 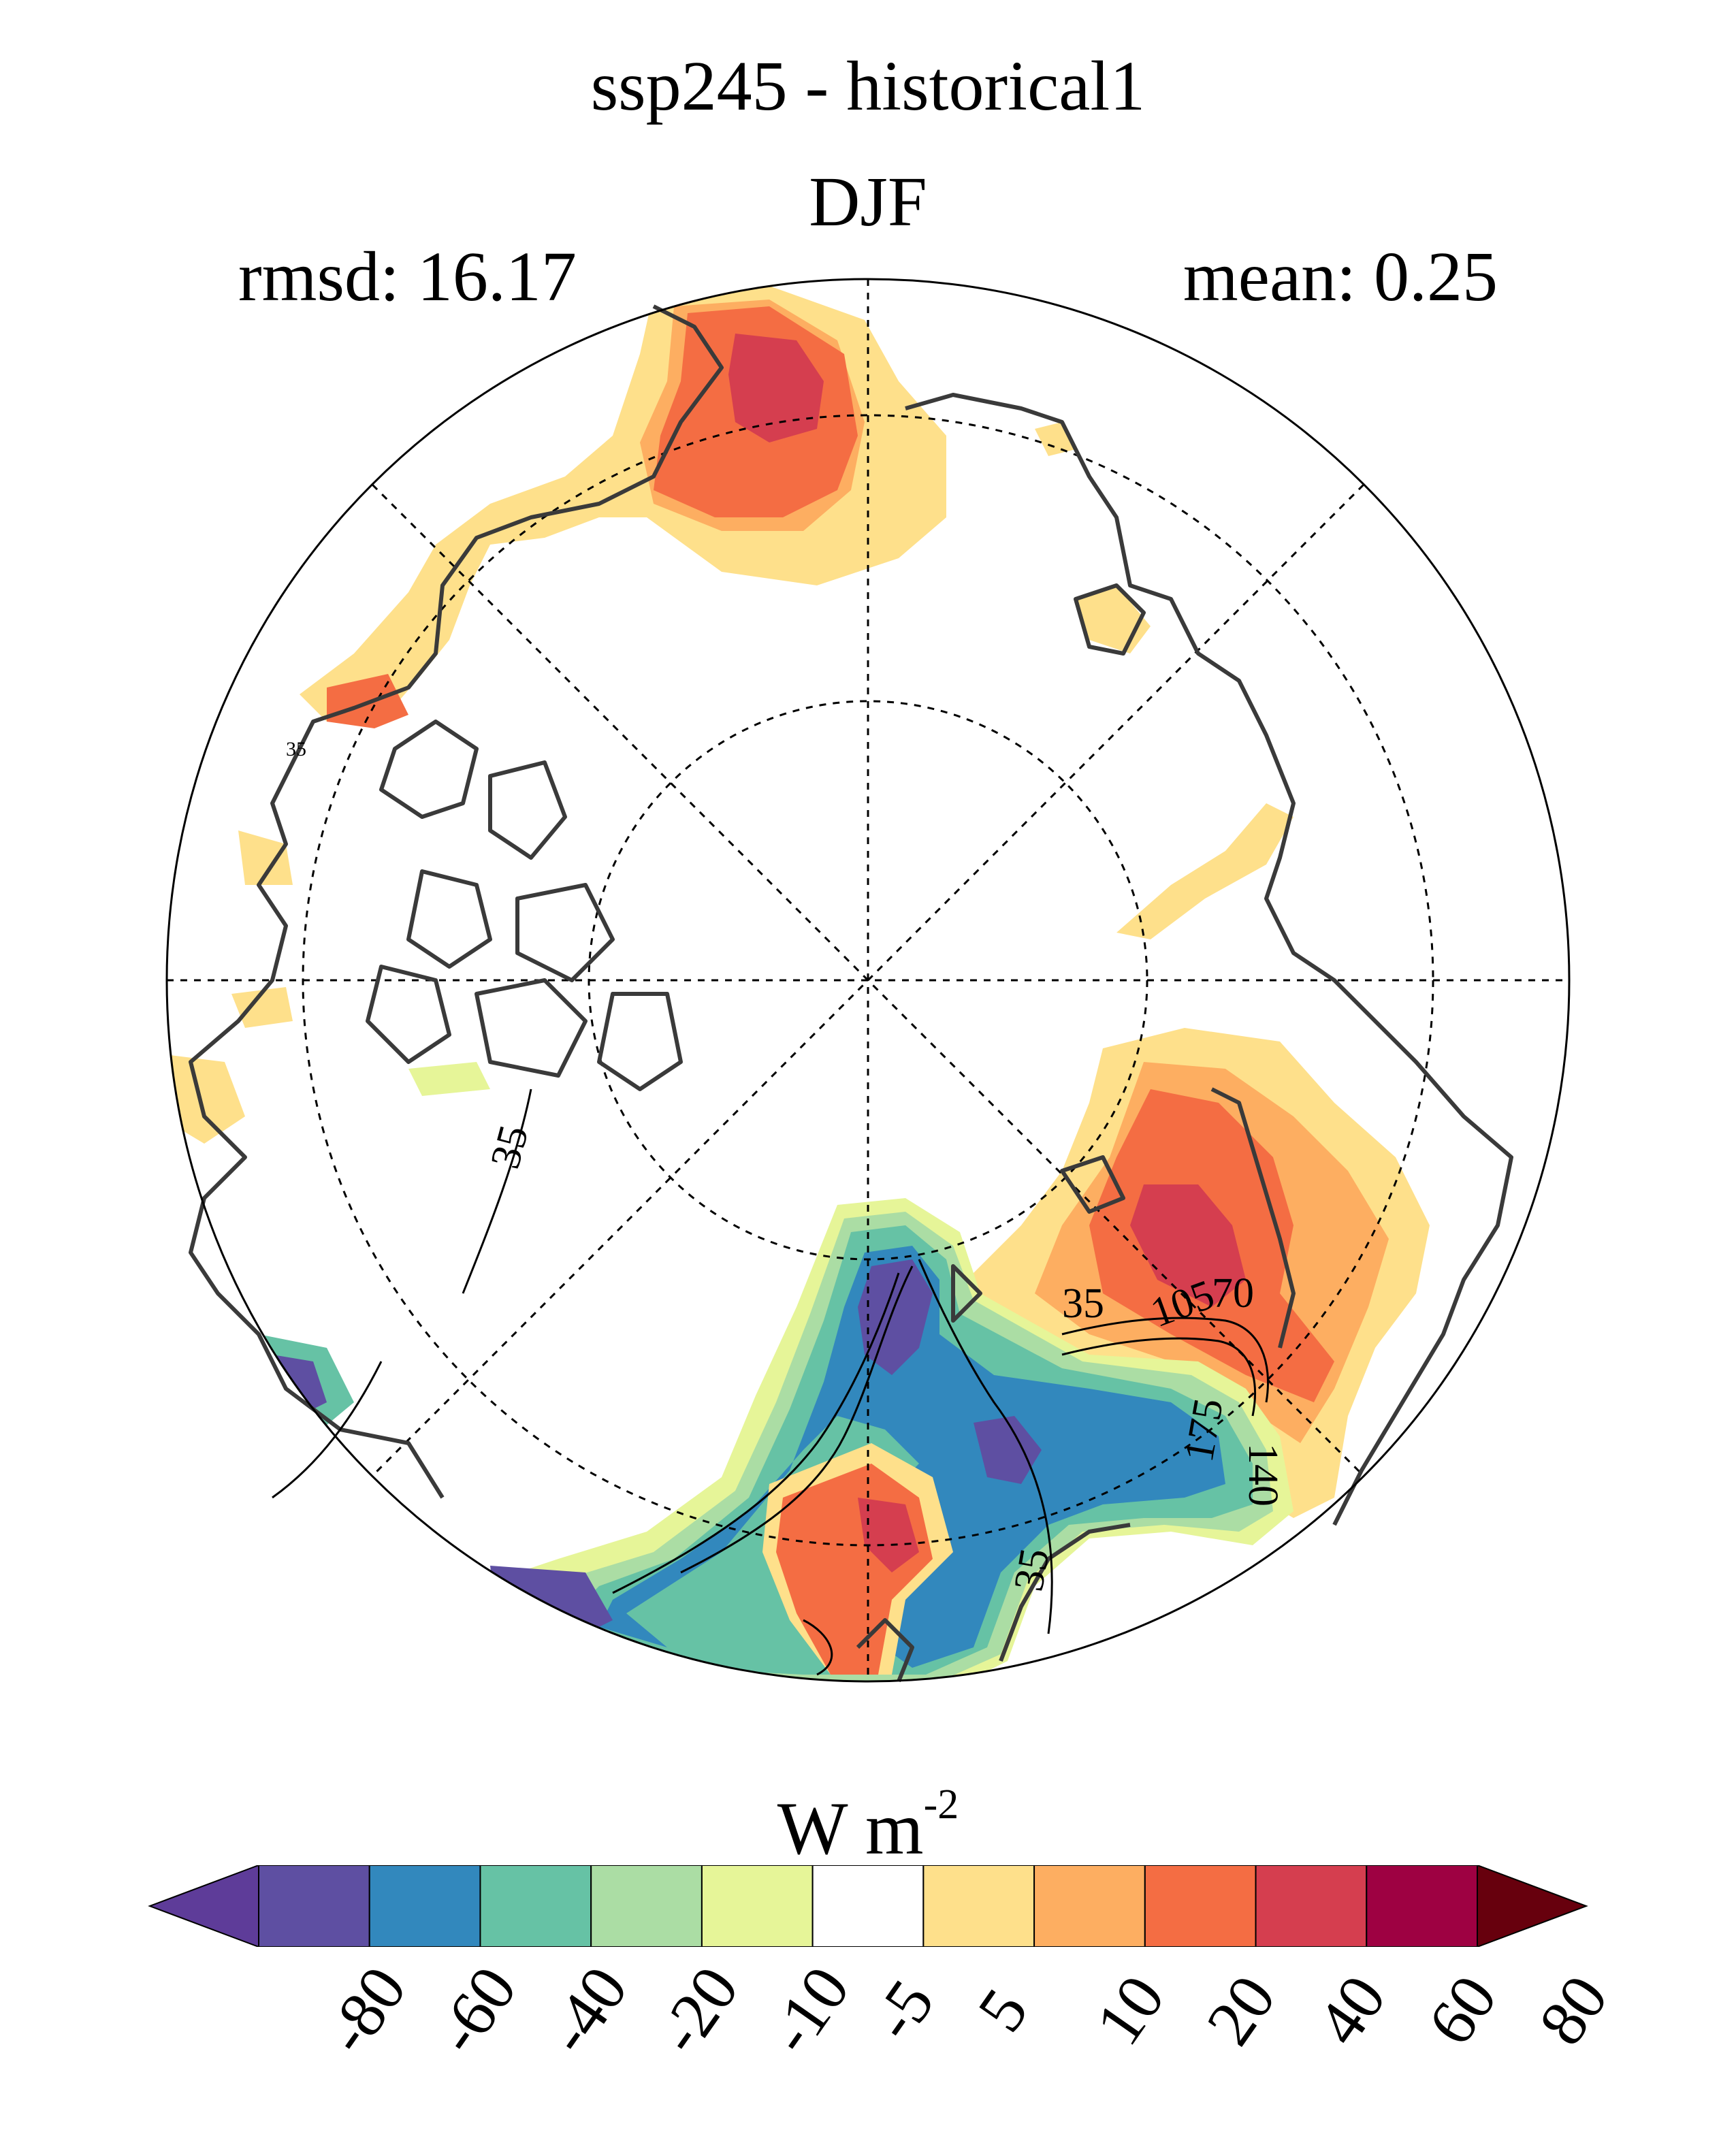 I want to click on colorbar-tick: -80, so click(x=365, y=2010).